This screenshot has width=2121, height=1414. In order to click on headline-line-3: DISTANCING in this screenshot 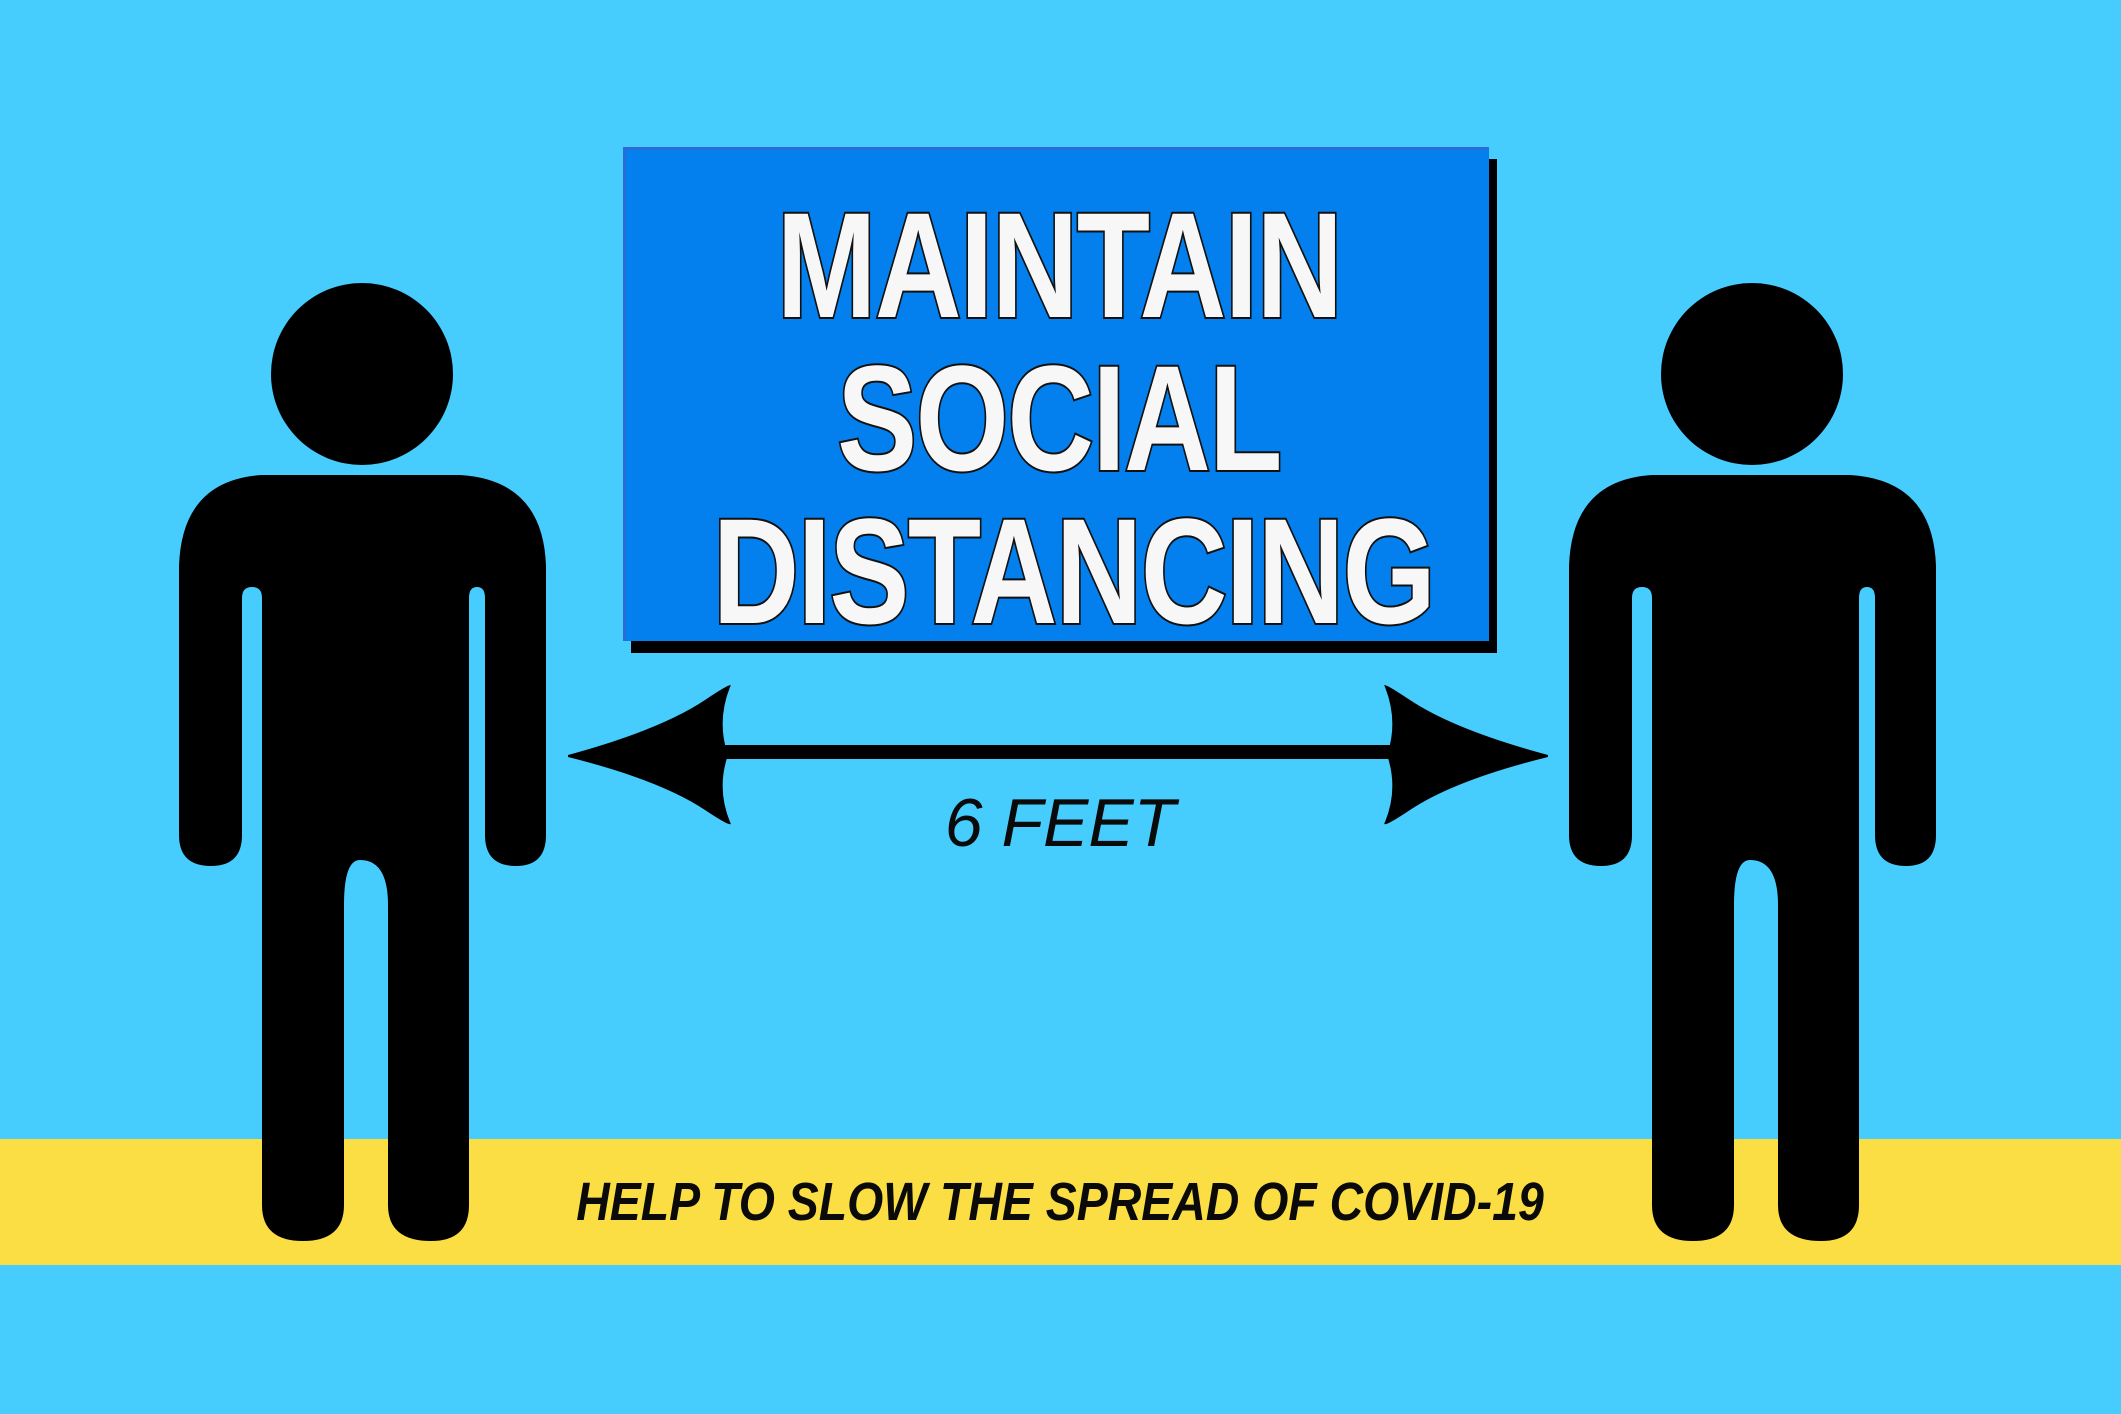, I will do `click(1074, 571)`.